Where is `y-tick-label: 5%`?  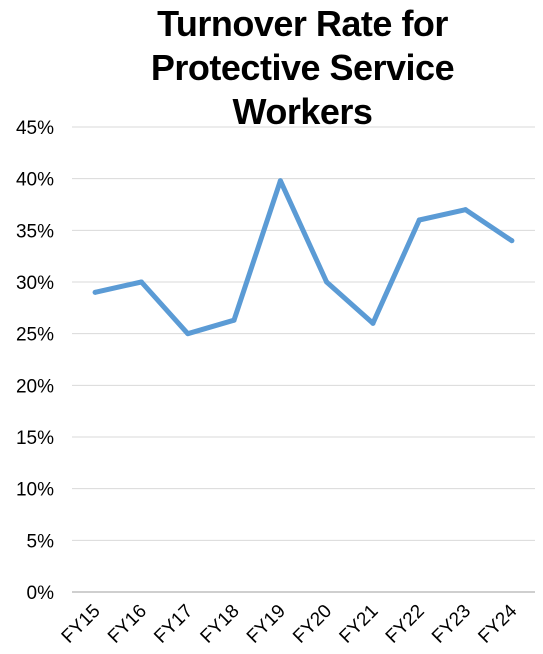 y-tick-label: 5% is located at coordinates (41, 541).